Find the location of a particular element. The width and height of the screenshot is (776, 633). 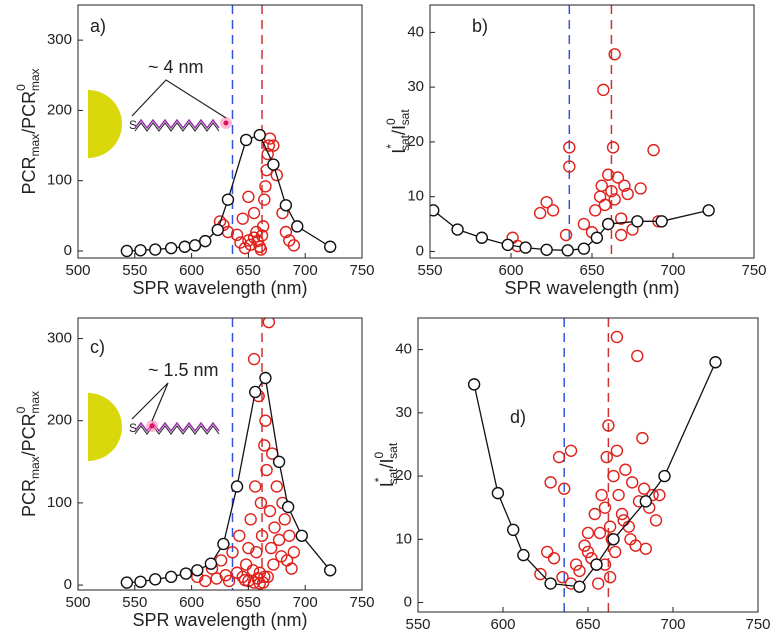

y-tick-label: 0 is located at coordinates (68, 584).